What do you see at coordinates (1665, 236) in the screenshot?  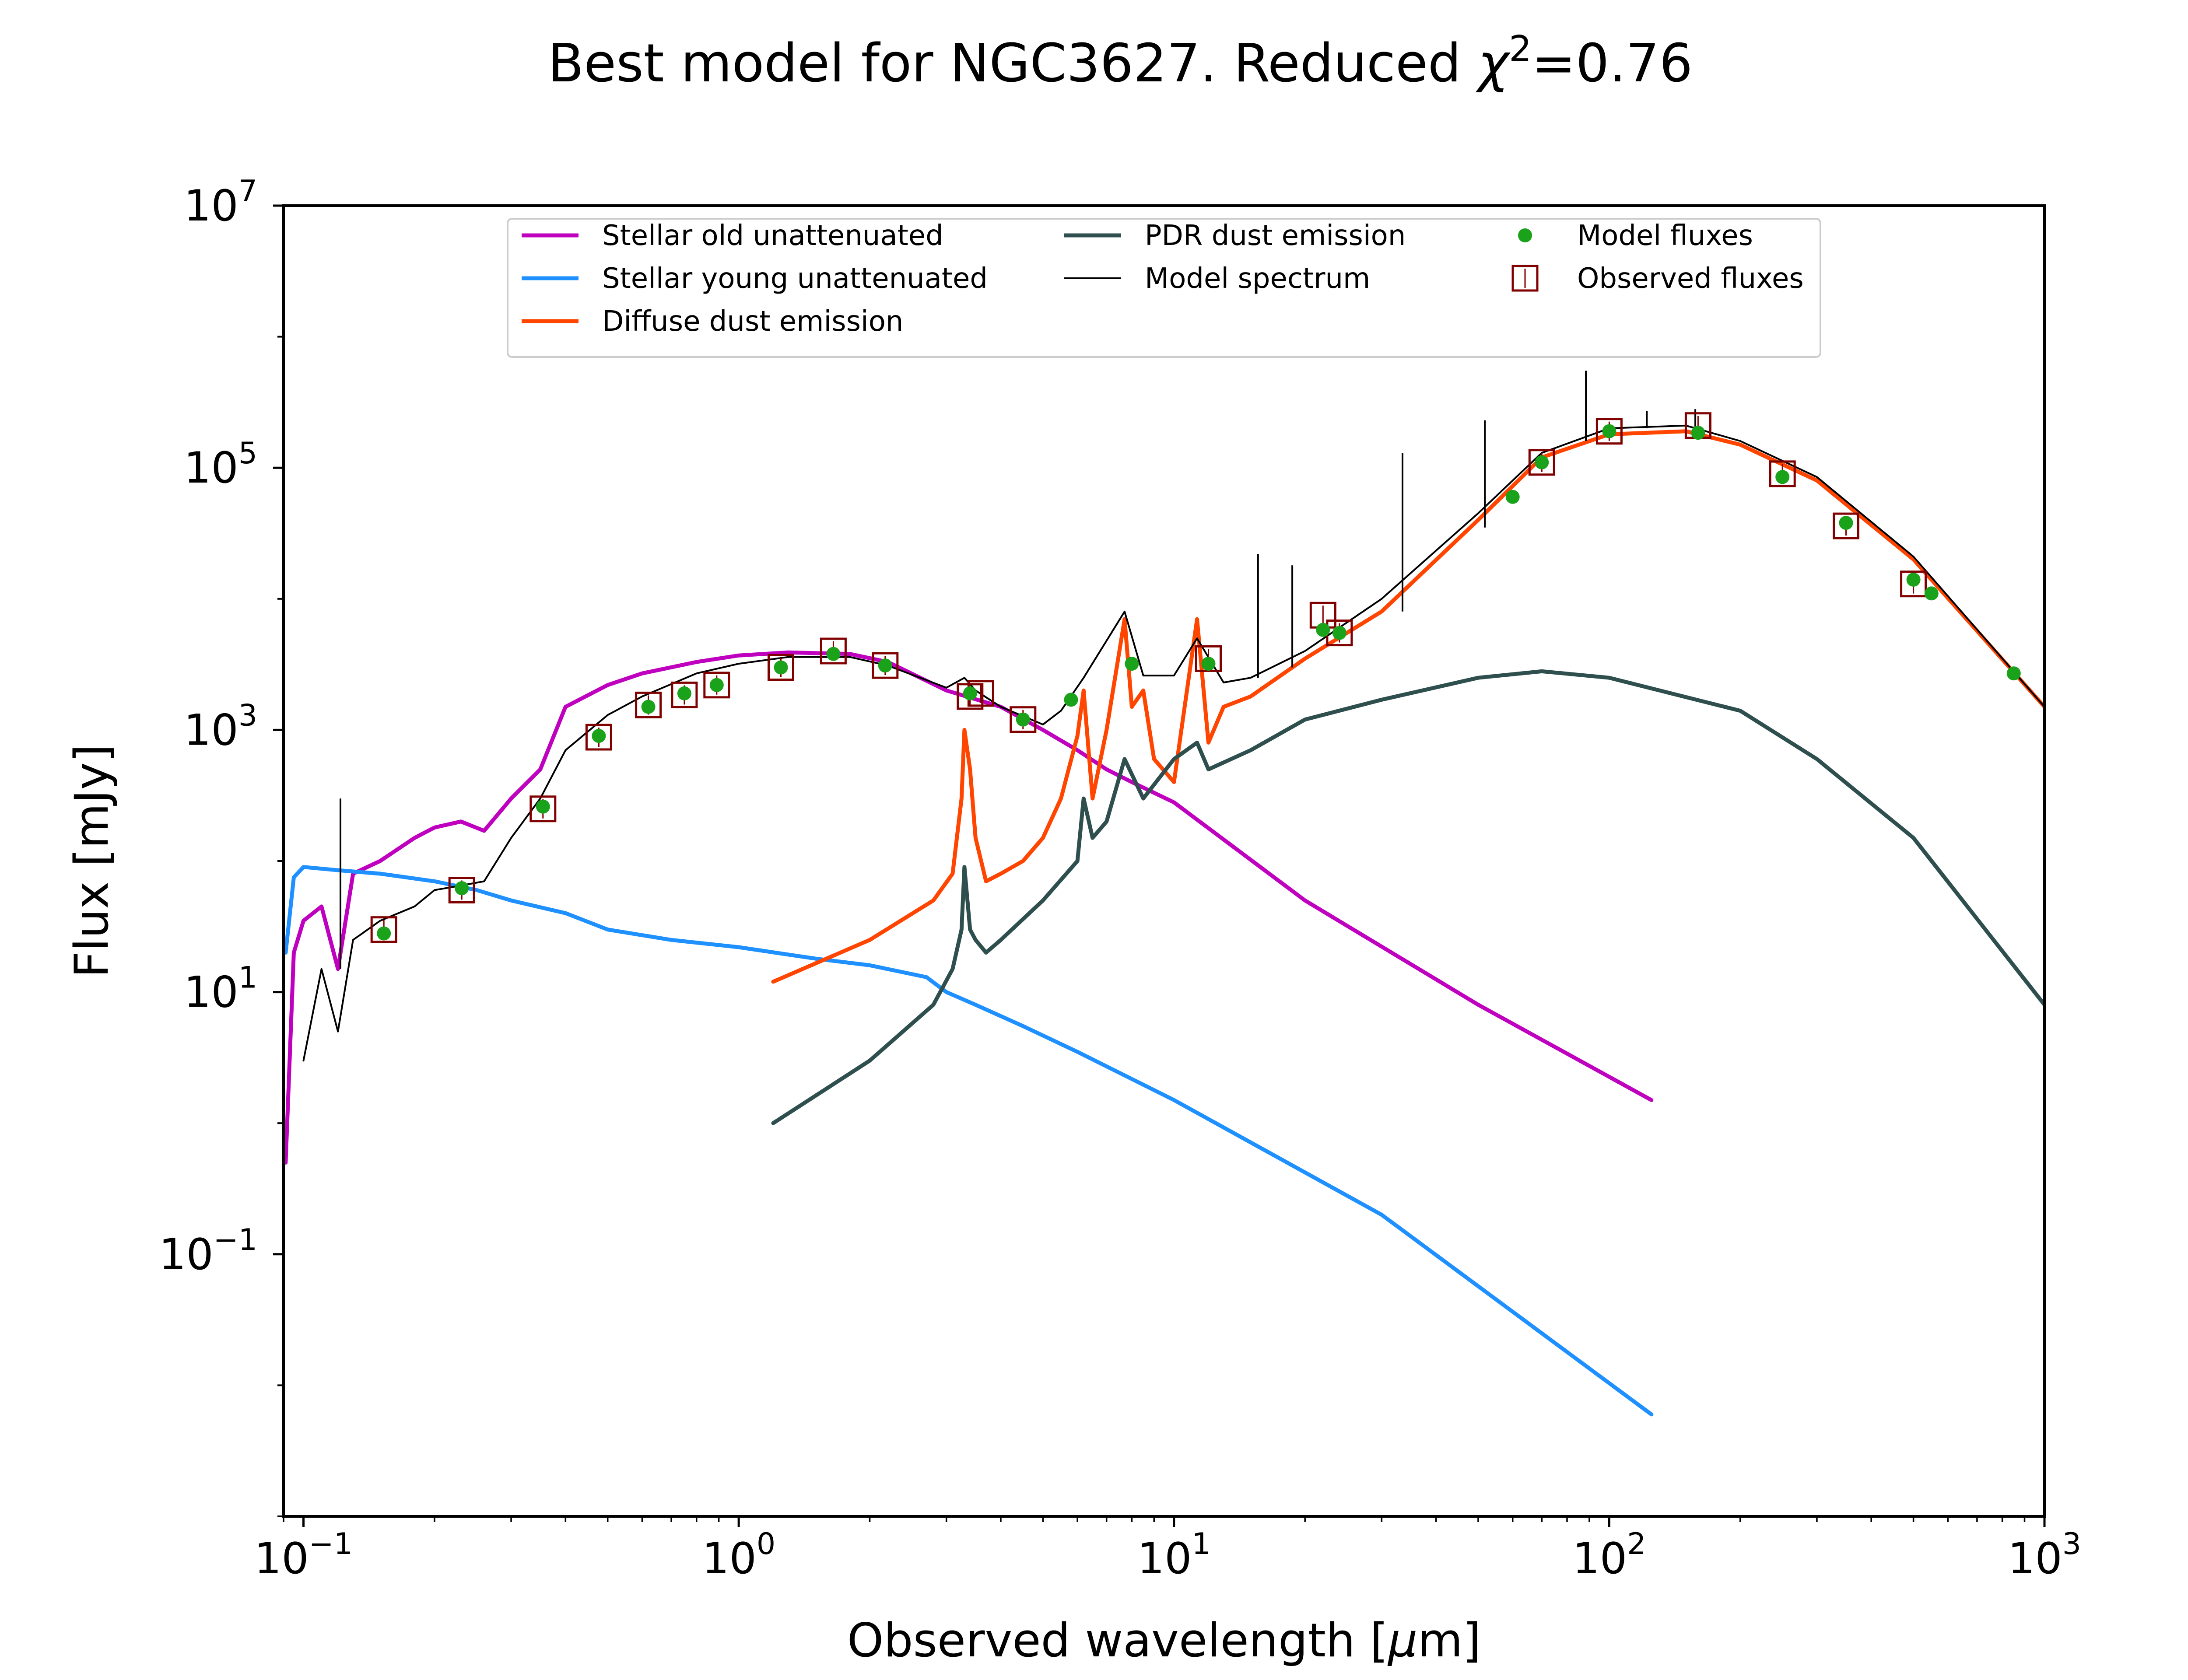 I see `legend-model-fluxes-label: Model fluxes` at bounding box center [1665, 236].